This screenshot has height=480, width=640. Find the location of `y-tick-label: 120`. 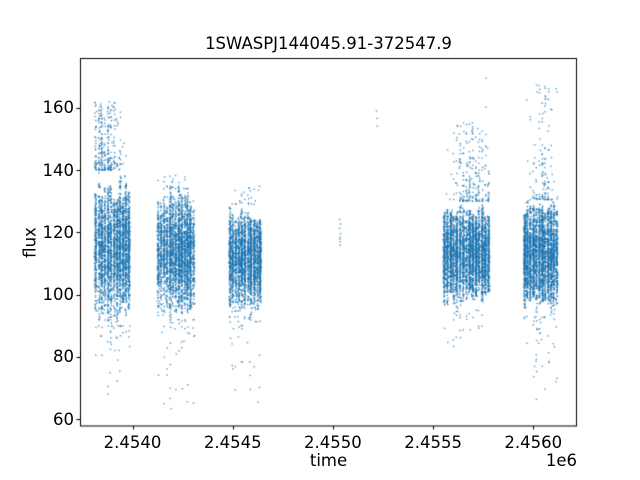

y-tick-label: 120 is located at coordinates (58, 232).